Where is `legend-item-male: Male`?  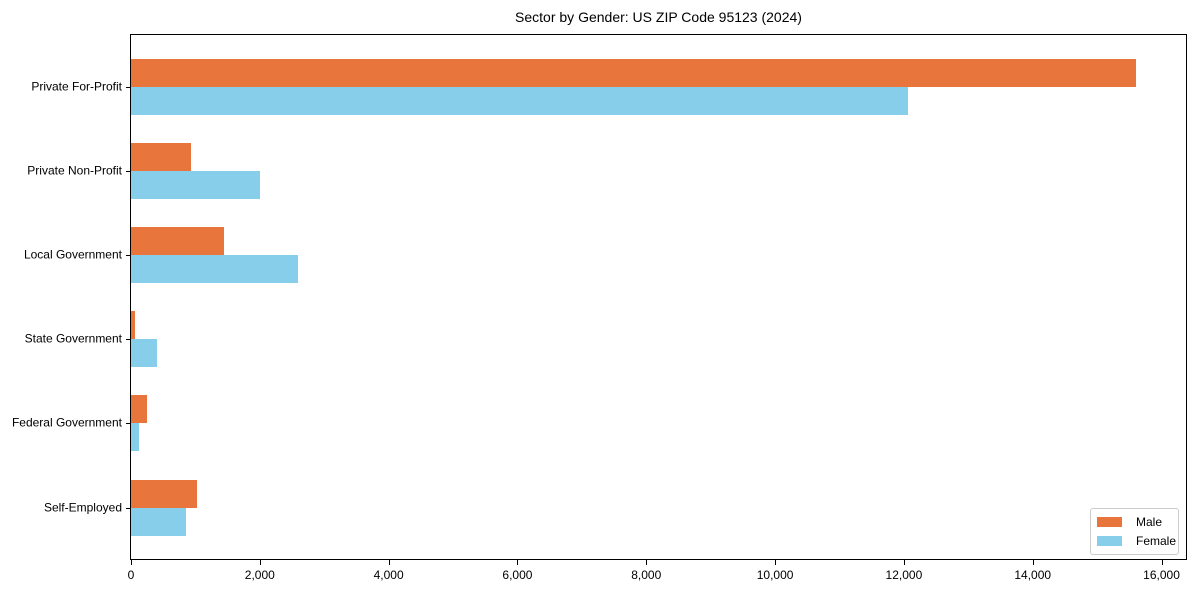
legend-item-male: Male is located at coordinates (1137, 521).